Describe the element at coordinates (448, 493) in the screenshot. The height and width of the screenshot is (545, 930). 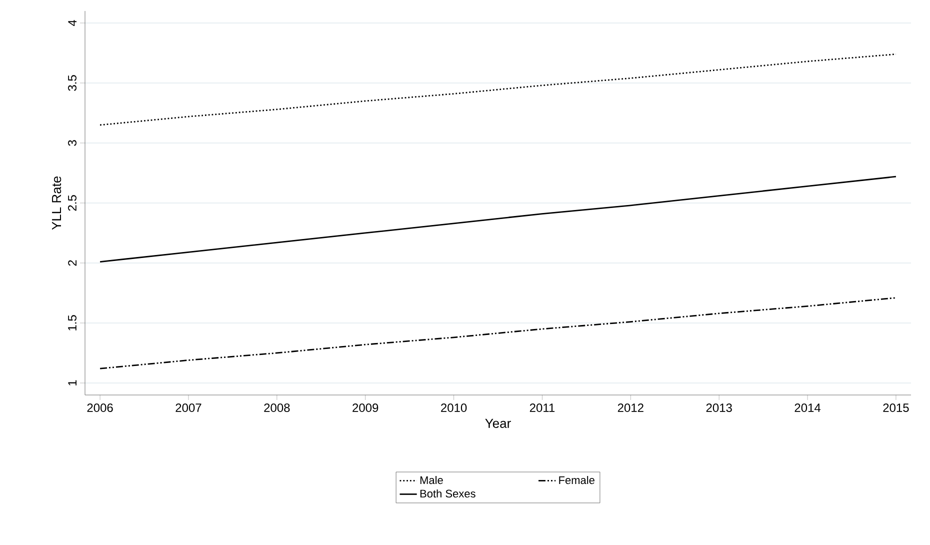
I see `legend-label: Both Sexes` at that location.